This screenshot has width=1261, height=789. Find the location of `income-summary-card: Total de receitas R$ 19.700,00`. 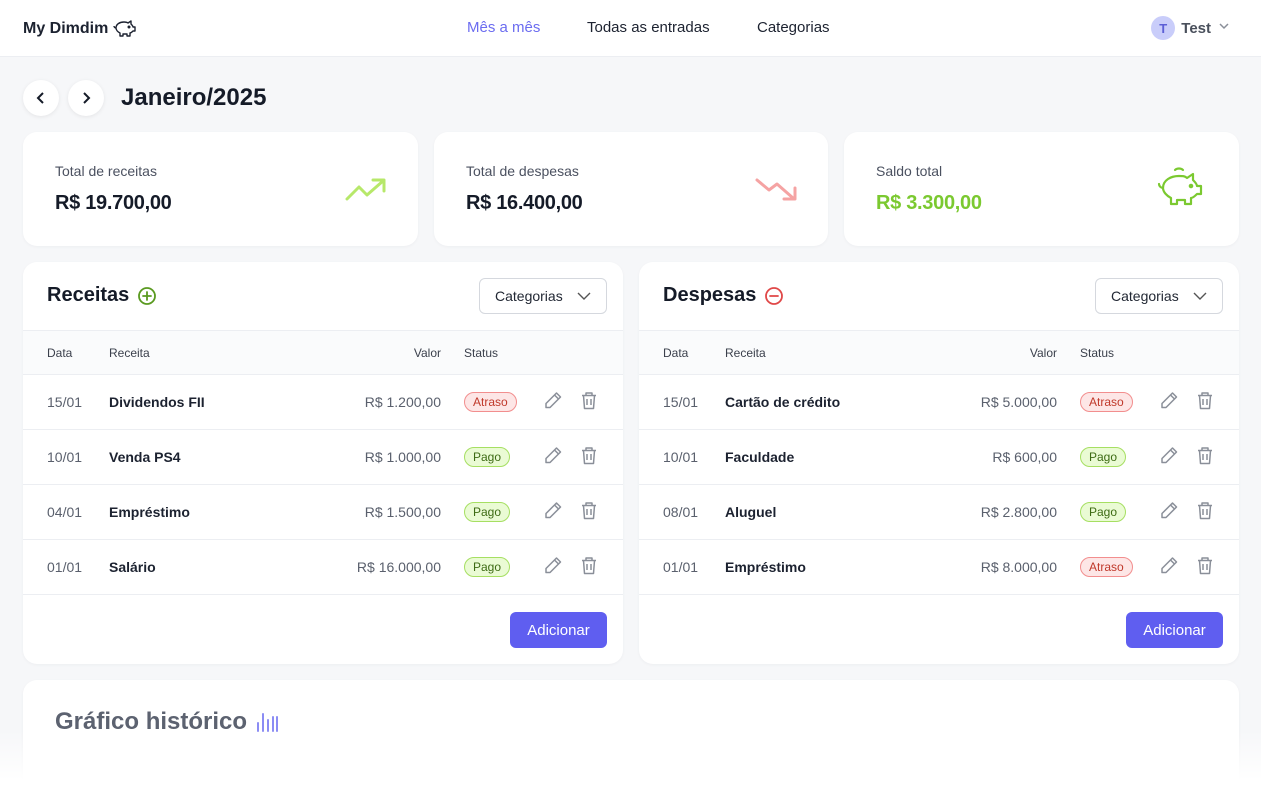

income-summary-card: Total de receitas R$ 19.700,00 is located at coordinates (220, 189).